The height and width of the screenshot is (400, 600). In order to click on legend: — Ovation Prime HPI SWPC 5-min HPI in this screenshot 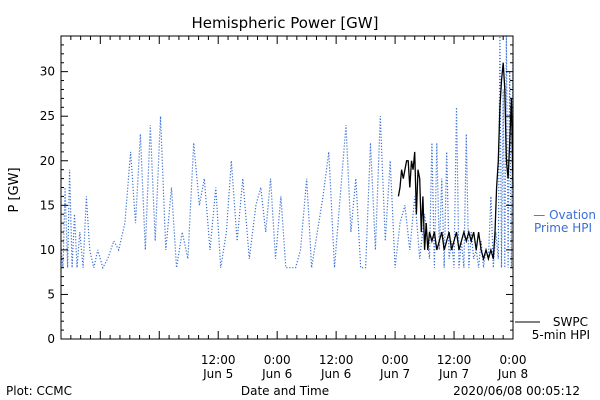, I will do `click(555, 275)`.